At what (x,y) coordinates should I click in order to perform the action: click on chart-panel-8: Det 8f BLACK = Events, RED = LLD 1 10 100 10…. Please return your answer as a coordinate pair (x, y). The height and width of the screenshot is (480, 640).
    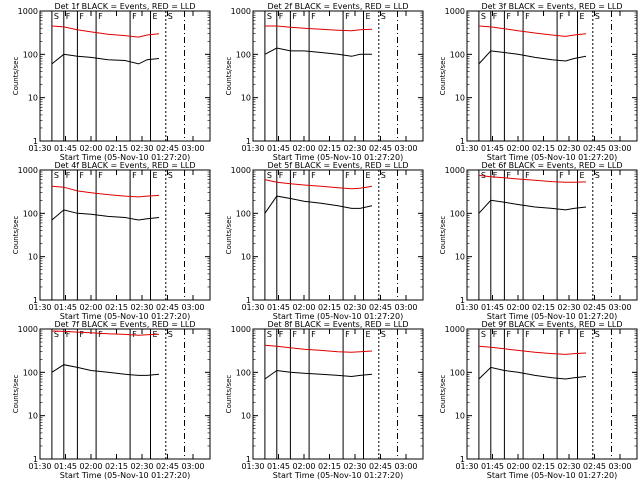
    Looking at the image, I should click on (324, 400).